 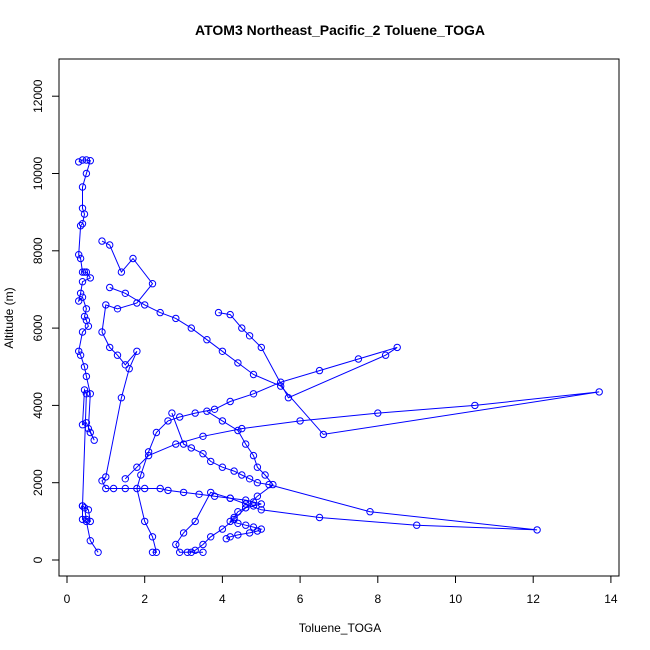 What do you see at coordinates (340, 628) in the screenshot?
I see `x-axis-label: Toluene_TOGA` at bounding box center [340, 628].